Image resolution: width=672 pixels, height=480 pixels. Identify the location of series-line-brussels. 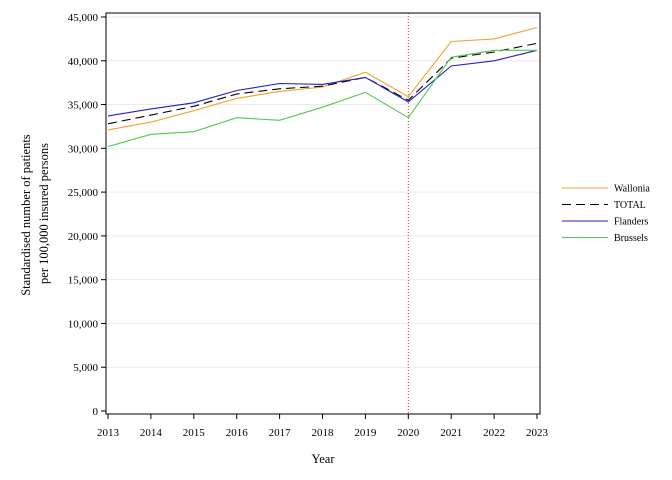
(322, 98).